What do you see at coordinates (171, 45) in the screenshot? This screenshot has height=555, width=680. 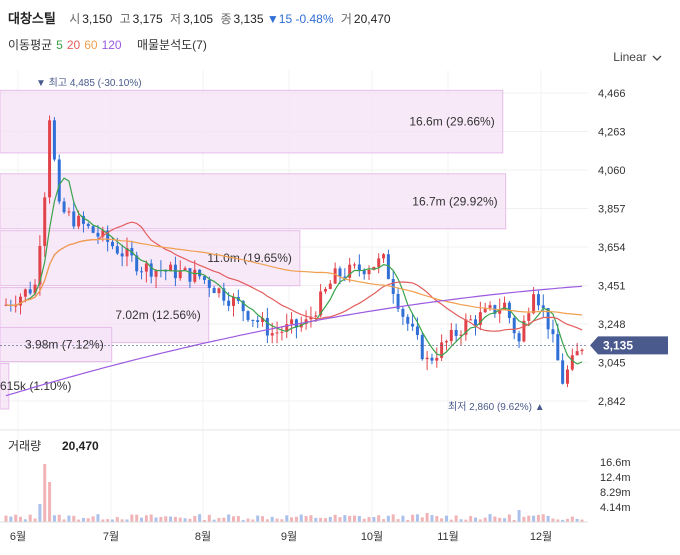 I see `volume-profile-label: 매물분석도(7)` at bounding box center [171, 45].